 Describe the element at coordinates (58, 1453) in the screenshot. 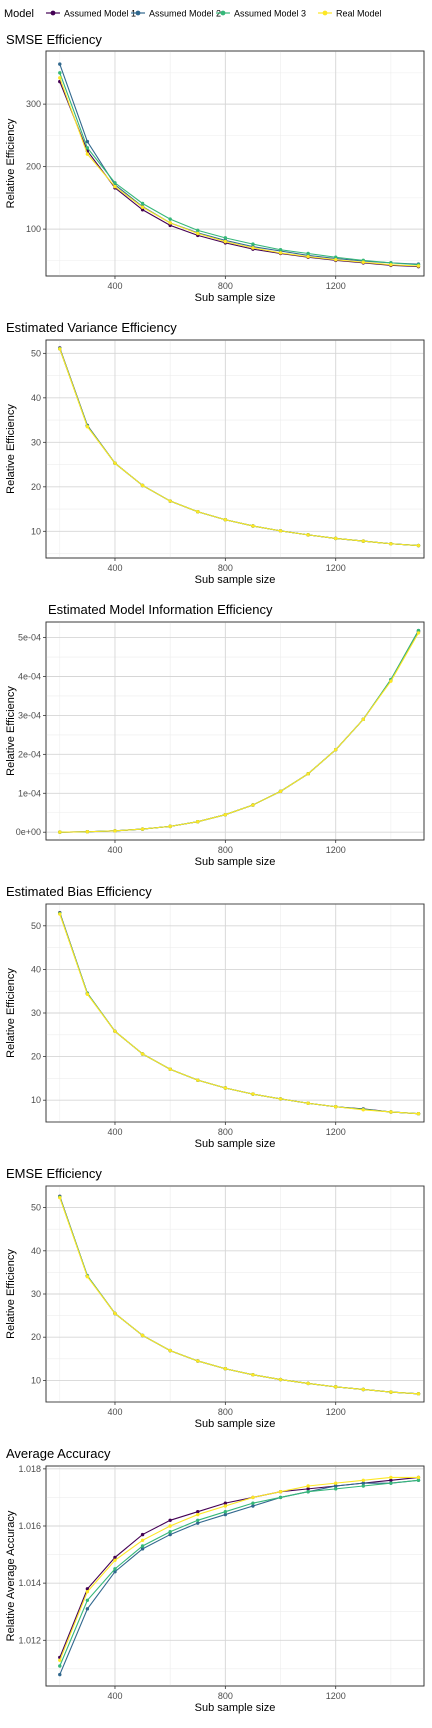

I see `chart-title: Average Accuracy` at that location.